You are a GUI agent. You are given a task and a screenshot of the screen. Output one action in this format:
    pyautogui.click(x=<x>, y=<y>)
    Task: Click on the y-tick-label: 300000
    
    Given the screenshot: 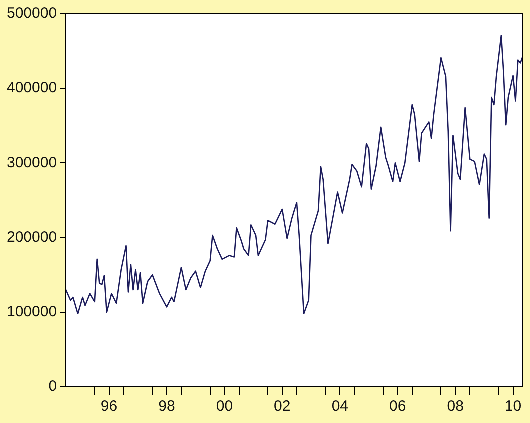 What is the action you would take?
    pyautogui.click(x=32, y=163)
    